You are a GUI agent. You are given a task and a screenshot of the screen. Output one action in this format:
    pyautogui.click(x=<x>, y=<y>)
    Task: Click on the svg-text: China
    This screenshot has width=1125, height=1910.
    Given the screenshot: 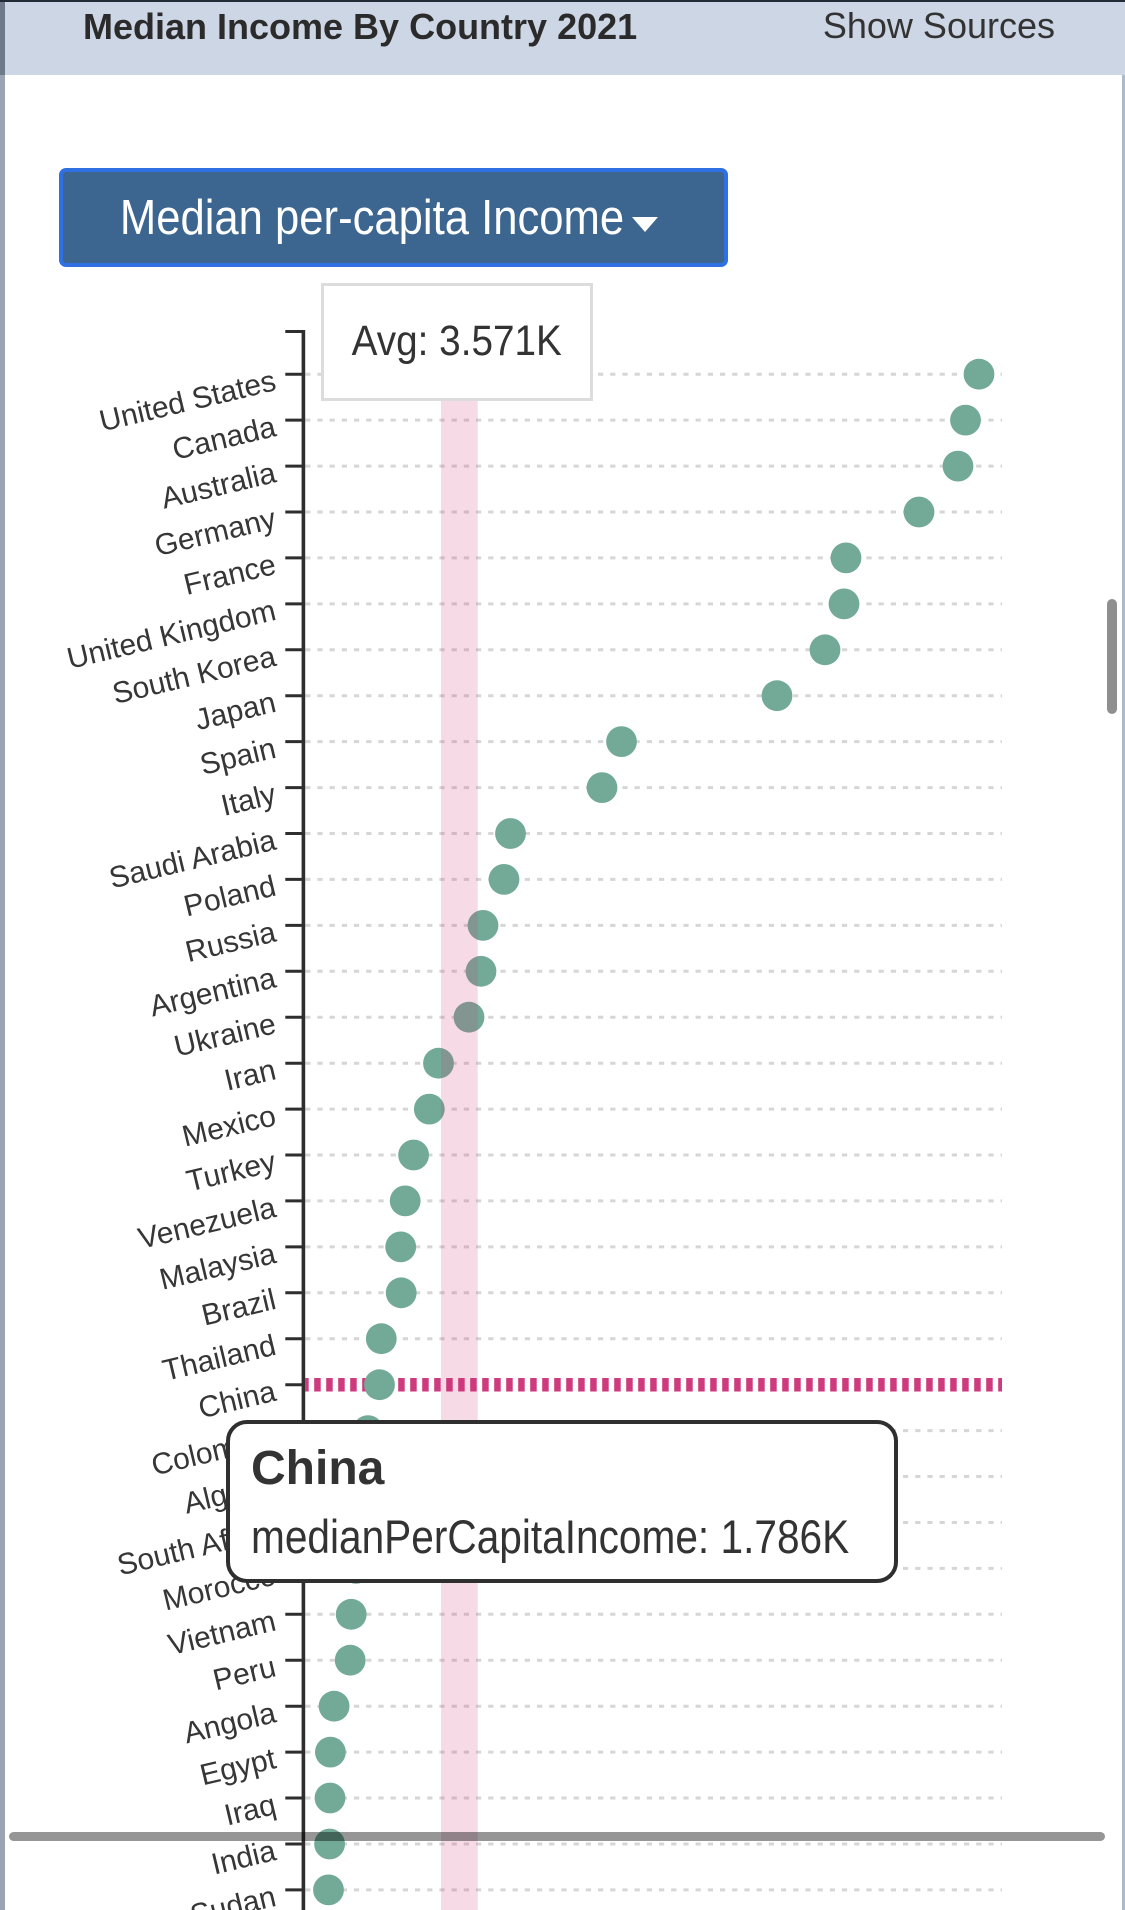 What is the action you would take?
    pyautogui.click(x=237, y=1400)
    